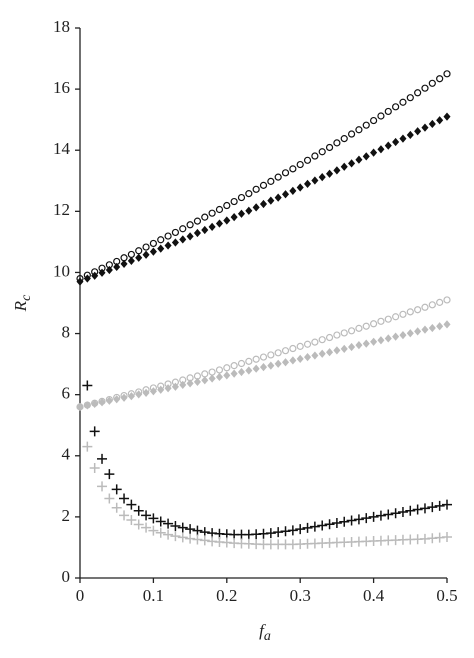 Image resolution: width=474 pixels, height=658 pixels. I want to click on x-tick-label: 0.4, so click(374, 595).